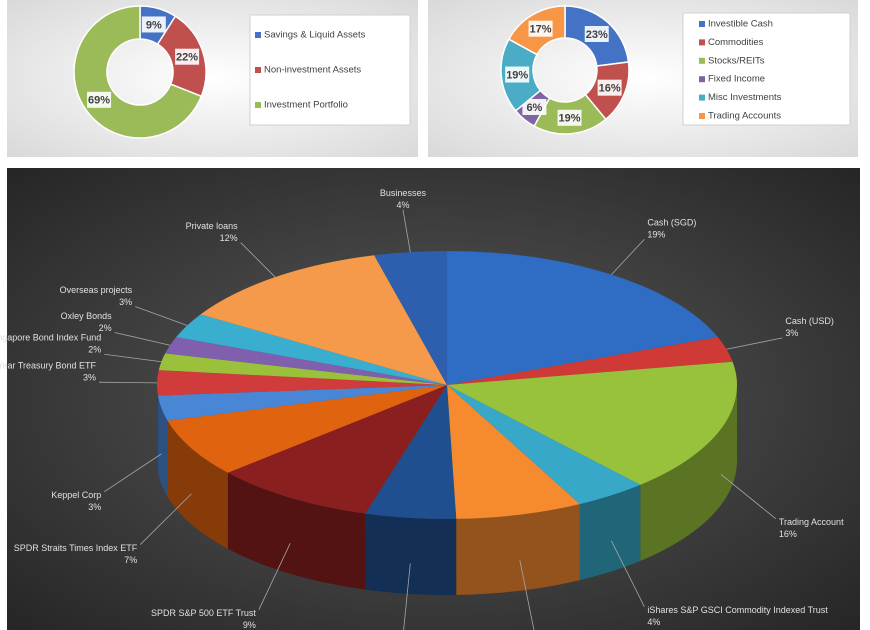  Describe the element at coordinates (76, 495) in the screenshot. I see `slice-label: Keppel Corp` at that location.